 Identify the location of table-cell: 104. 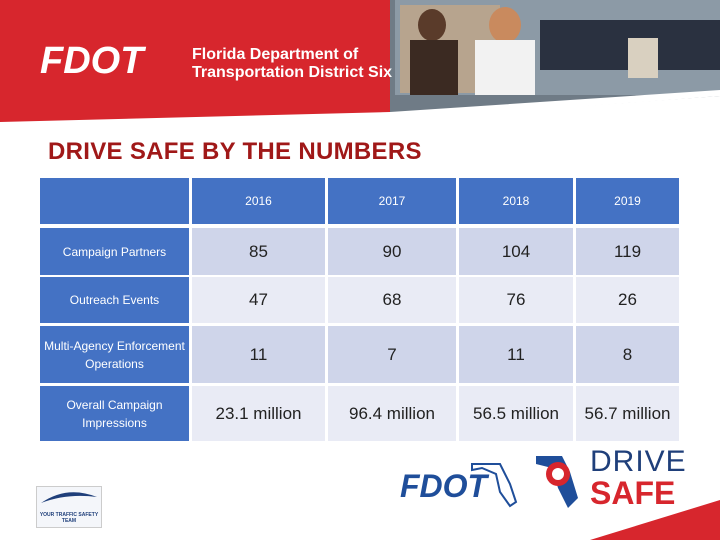
(516, 251).